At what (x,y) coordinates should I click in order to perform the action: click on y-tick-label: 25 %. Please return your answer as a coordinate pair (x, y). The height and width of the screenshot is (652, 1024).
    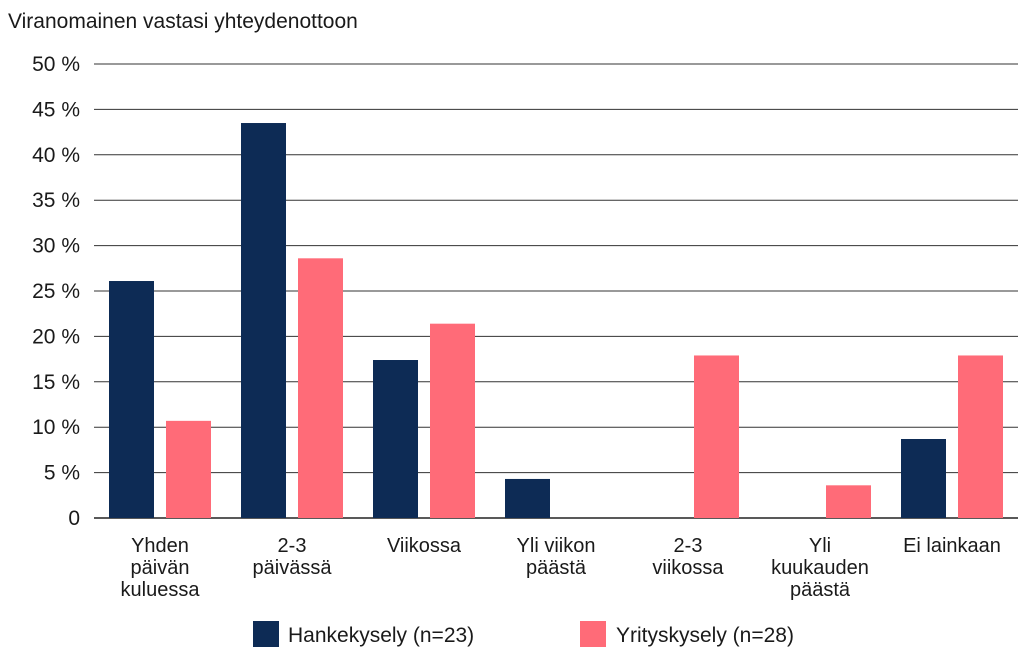
    Looking at the image, I should click on (56, 291).